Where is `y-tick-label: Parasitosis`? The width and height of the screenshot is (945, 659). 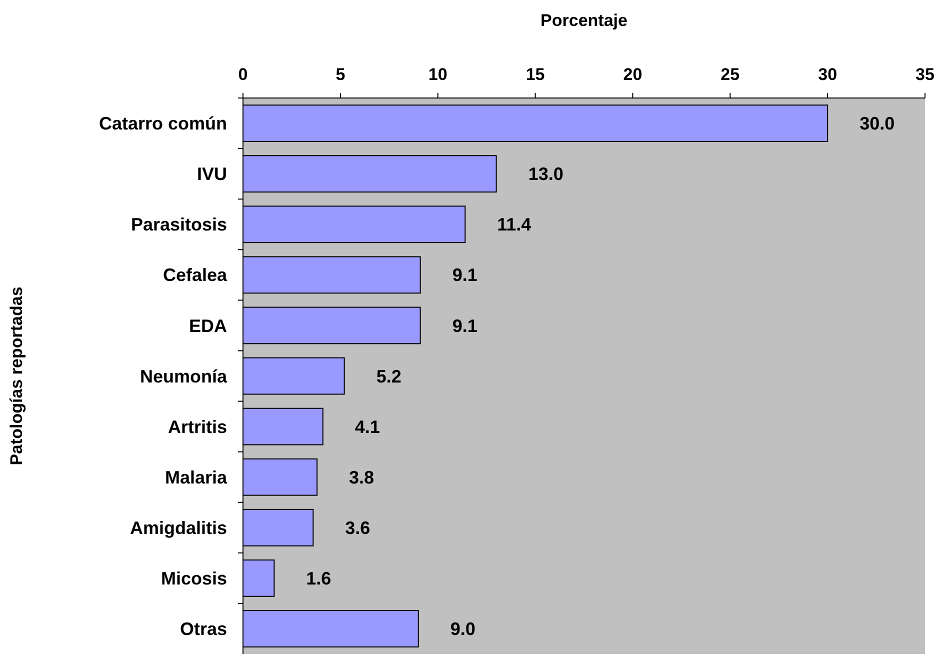
y-tick-label: Parasitosis is located at coordinates (178, 224).